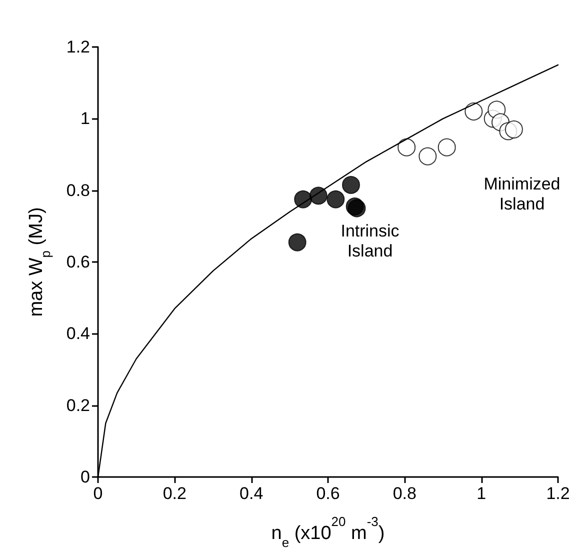 This screenshot has height=560, width=575. What do you see at coordinates (85, 118) in the screenshot?
I see `y-tick-label: 1` at bounding box center [85, 118].